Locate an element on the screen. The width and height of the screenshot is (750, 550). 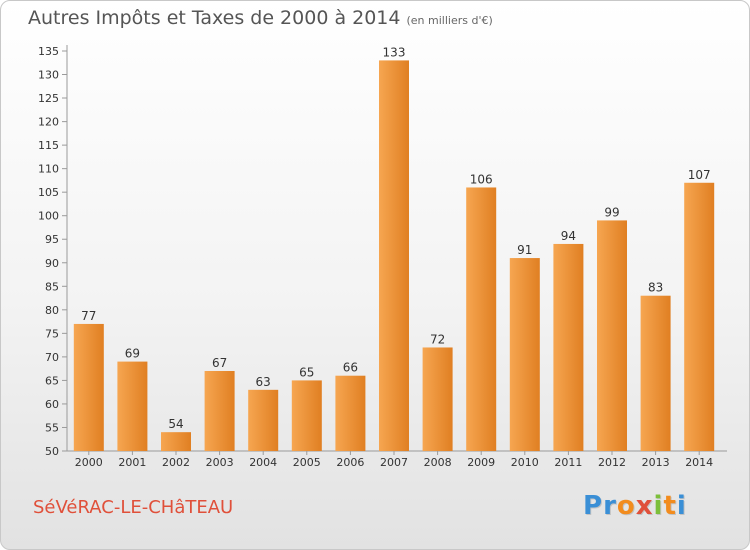
proxiti-logo: Proxiti is located at coordinates (635, 506).